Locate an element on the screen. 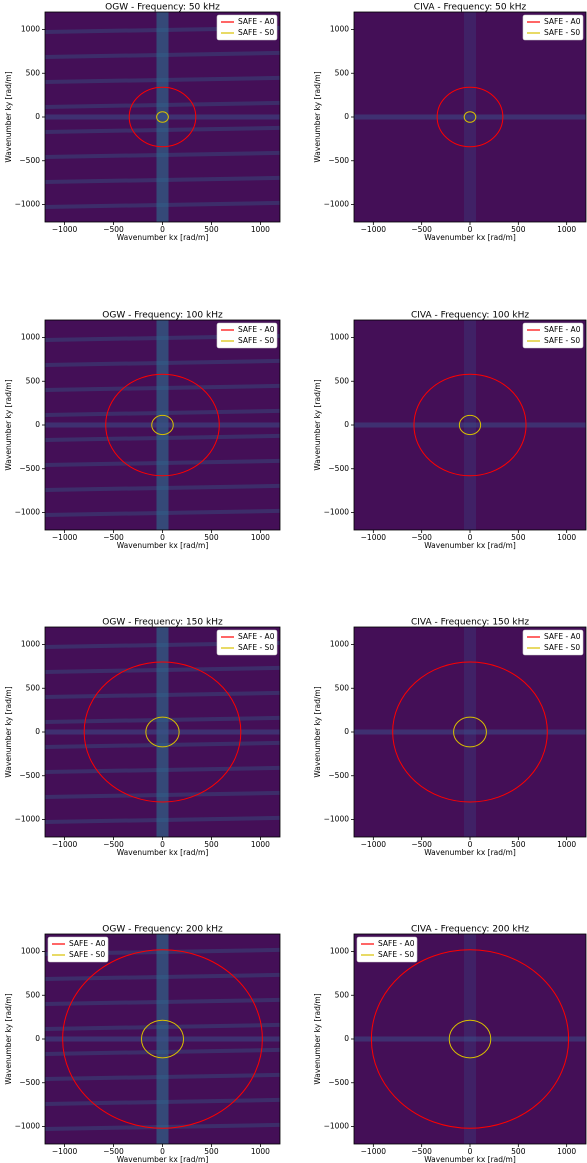 Image resolution: width=587 pixels, height=1163 pixels. heatmap-texture is located at coordinates (162, 1039).